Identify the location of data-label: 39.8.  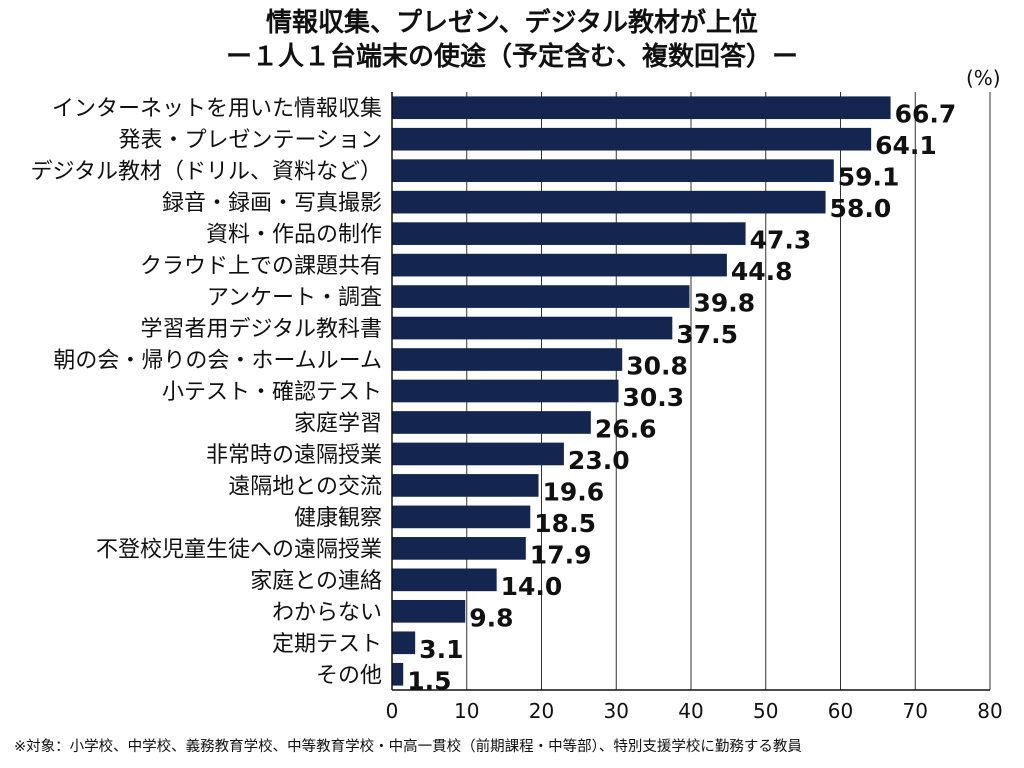
(725, 303).